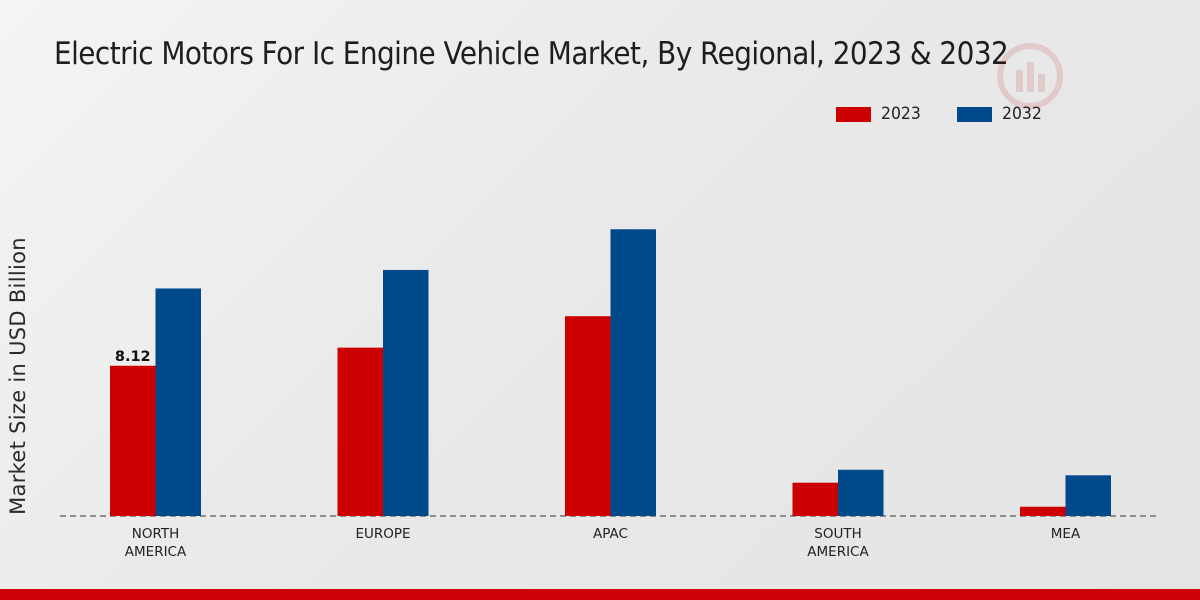 The image size is (1200, 600). What do you see at coordinates (382, 534) in the screenshot?
I see `x-tick-label-europe: EUROPE` at bounding box center [382, 534].